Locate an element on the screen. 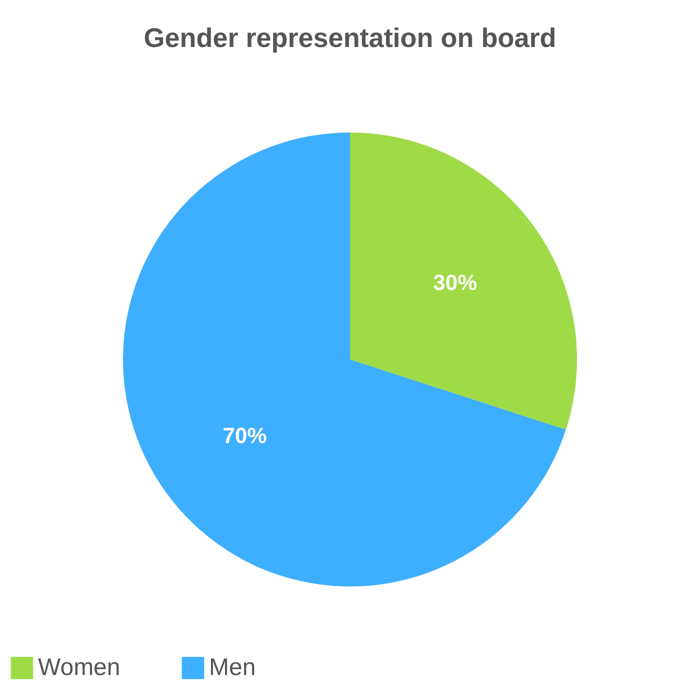  chart-title: Gender representation on board is located at coordinates (350, 38).